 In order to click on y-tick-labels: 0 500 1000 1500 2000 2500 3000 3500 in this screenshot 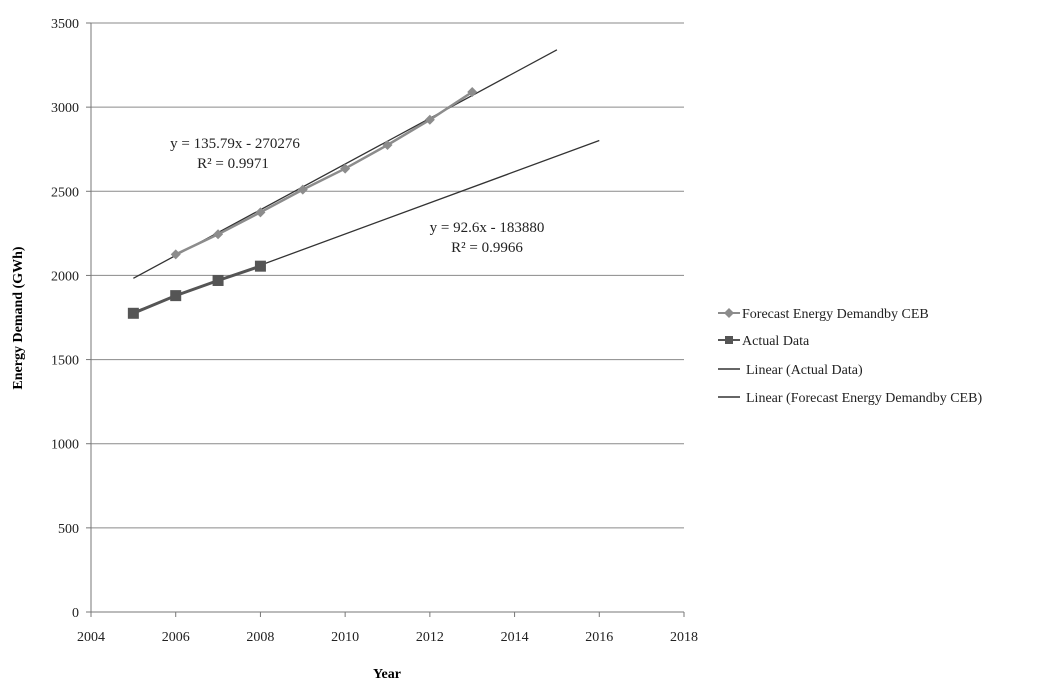, I will do `click(65, 319)`.